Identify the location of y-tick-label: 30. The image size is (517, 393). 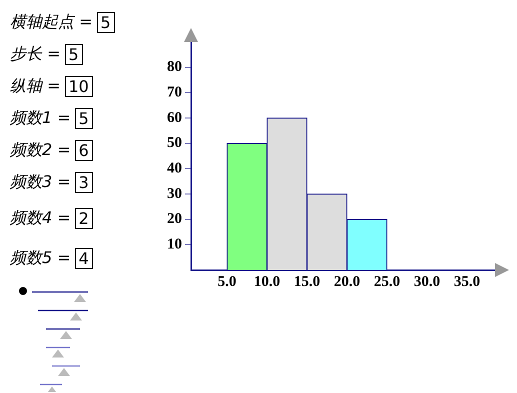
(174, 194).